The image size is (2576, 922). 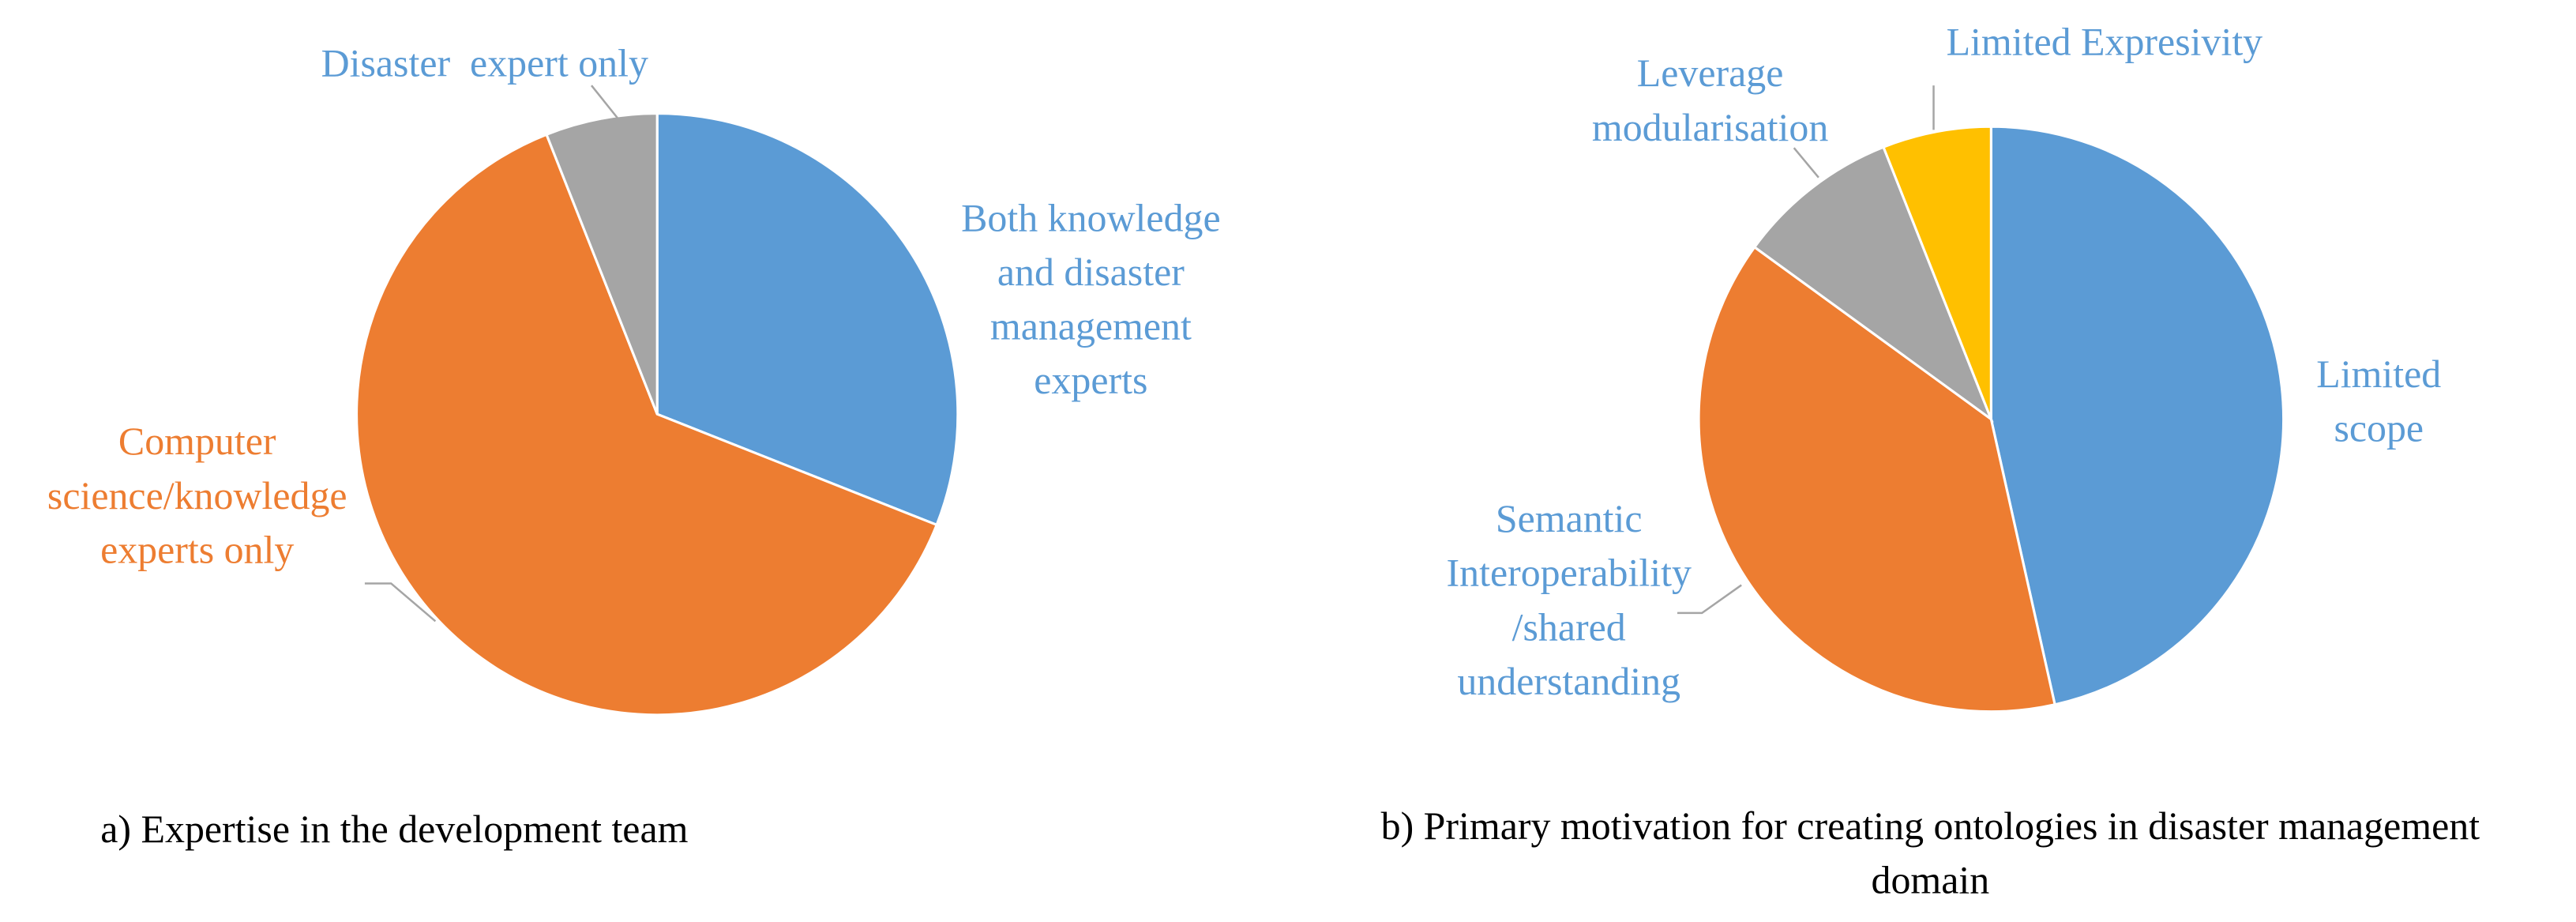 I want to click on slice-label: science/knowledge, so click(x=197, y=495).